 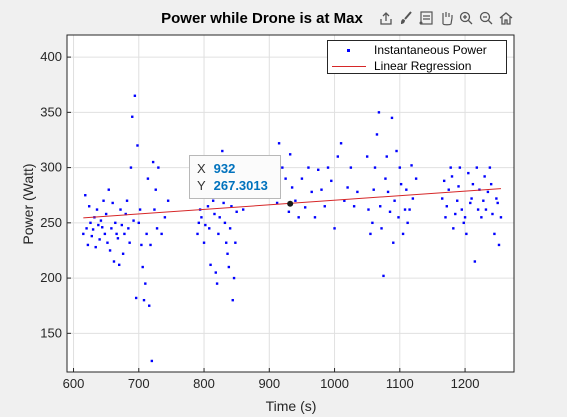 I want to click on x-tick-label: 700, so click(x=139, y=383).